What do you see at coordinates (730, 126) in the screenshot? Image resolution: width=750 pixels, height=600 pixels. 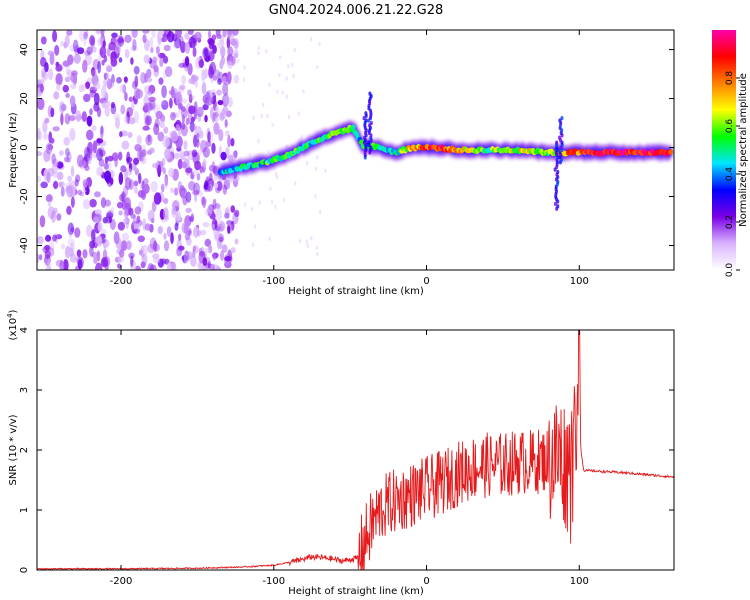 I see `colorbar-tick-label: 0.6` at bounding box center [730, 126].